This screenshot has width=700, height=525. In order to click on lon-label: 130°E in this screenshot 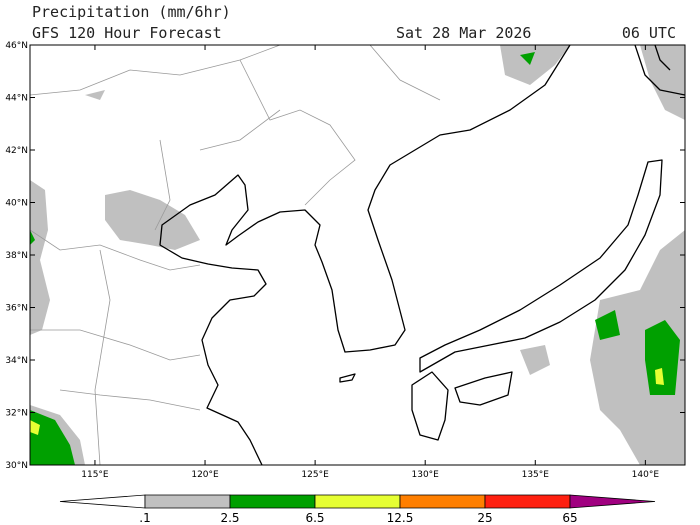, I will do `click(426, 475)`.